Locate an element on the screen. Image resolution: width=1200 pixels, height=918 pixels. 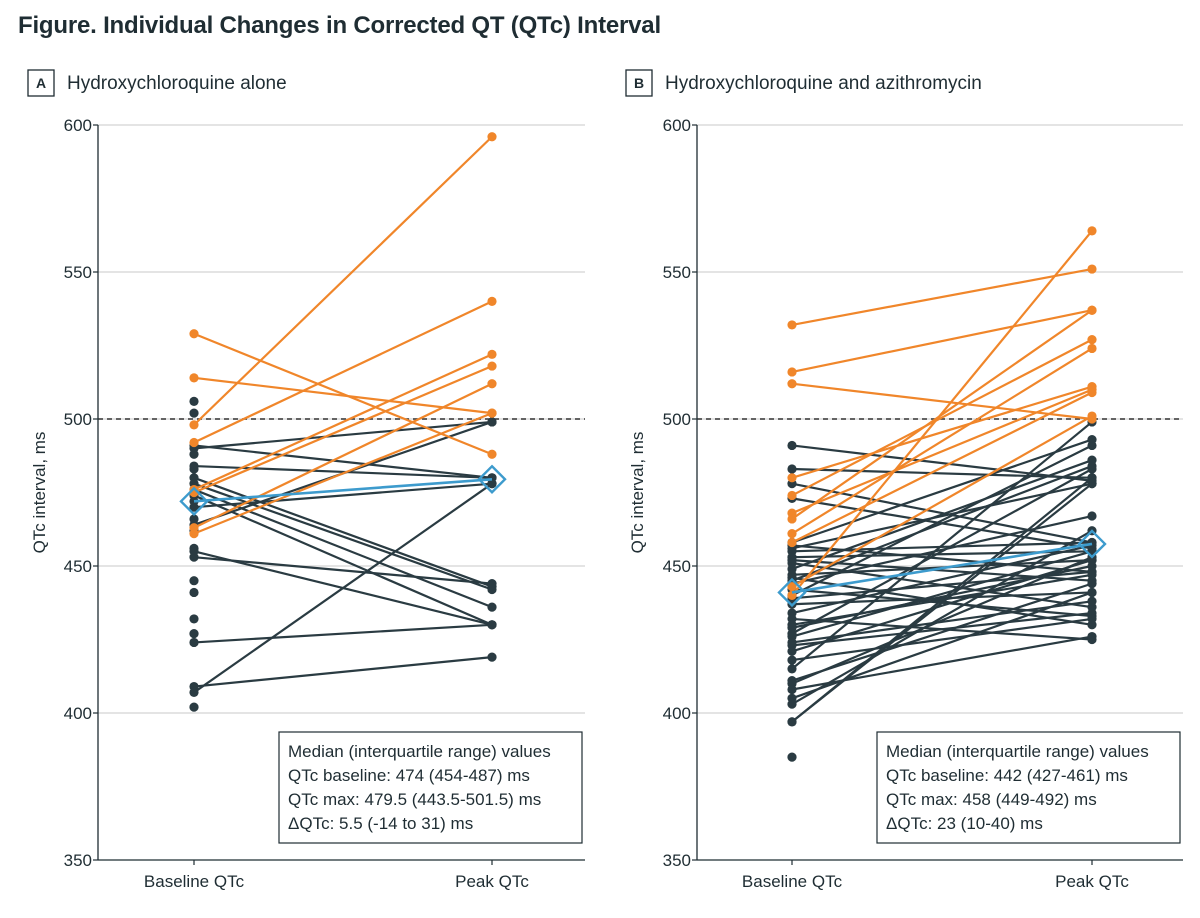
y-tick-label: 600 is located at coordinates (677, 125).